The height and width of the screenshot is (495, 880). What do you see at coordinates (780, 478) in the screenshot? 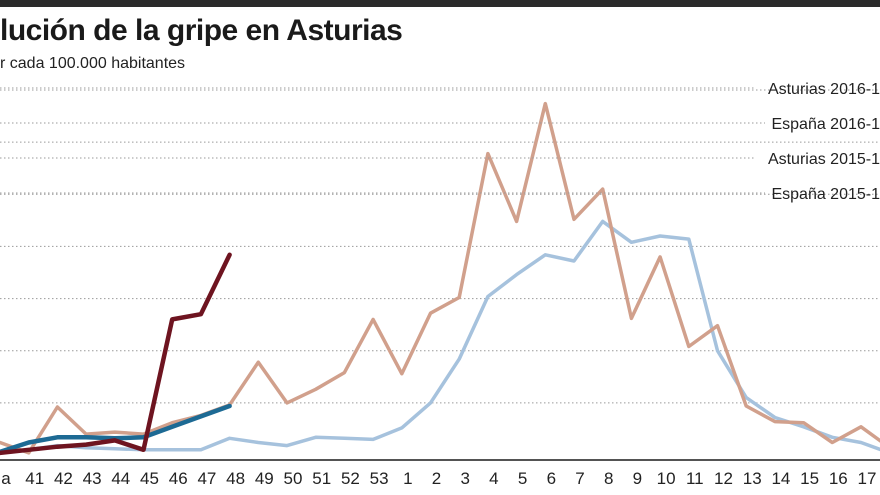
I see `x-tick-label-27: 14` at bounding box center [780, 478].